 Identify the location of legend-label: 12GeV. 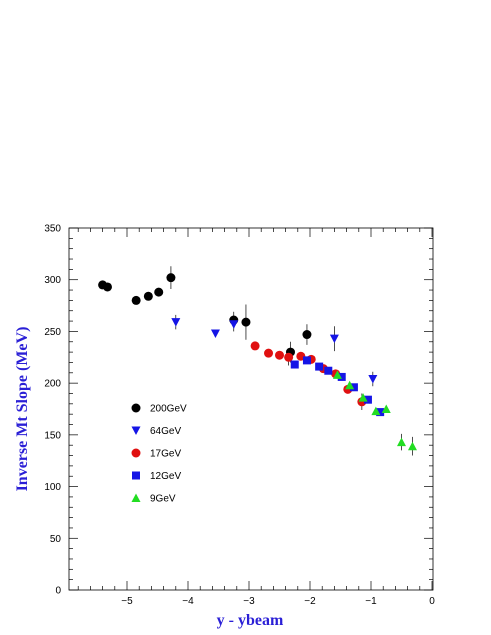
(165, 476).